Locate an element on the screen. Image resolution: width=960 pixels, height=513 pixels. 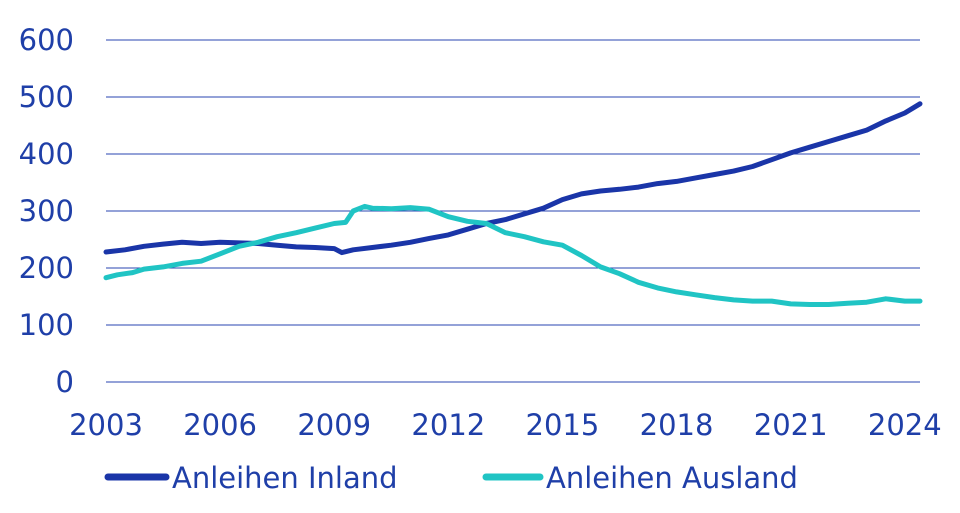
legend-label-inland: Anleihen Inland is located at coordinates (285, 478).